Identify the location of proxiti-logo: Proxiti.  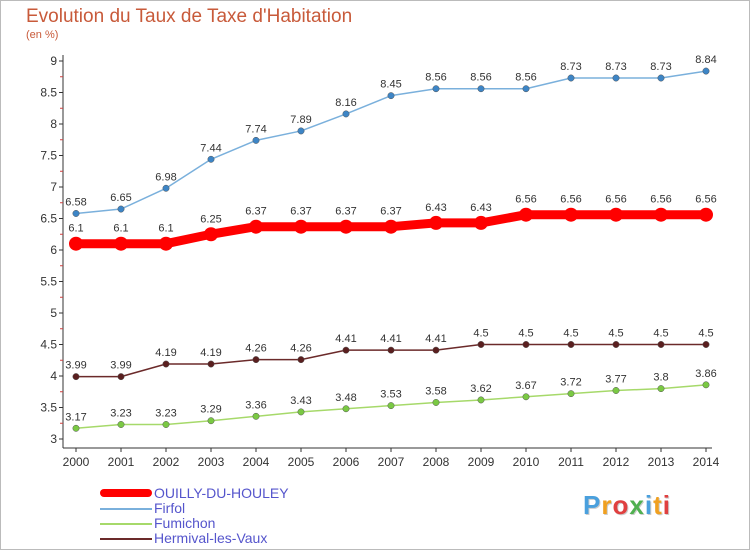
(627, 505).